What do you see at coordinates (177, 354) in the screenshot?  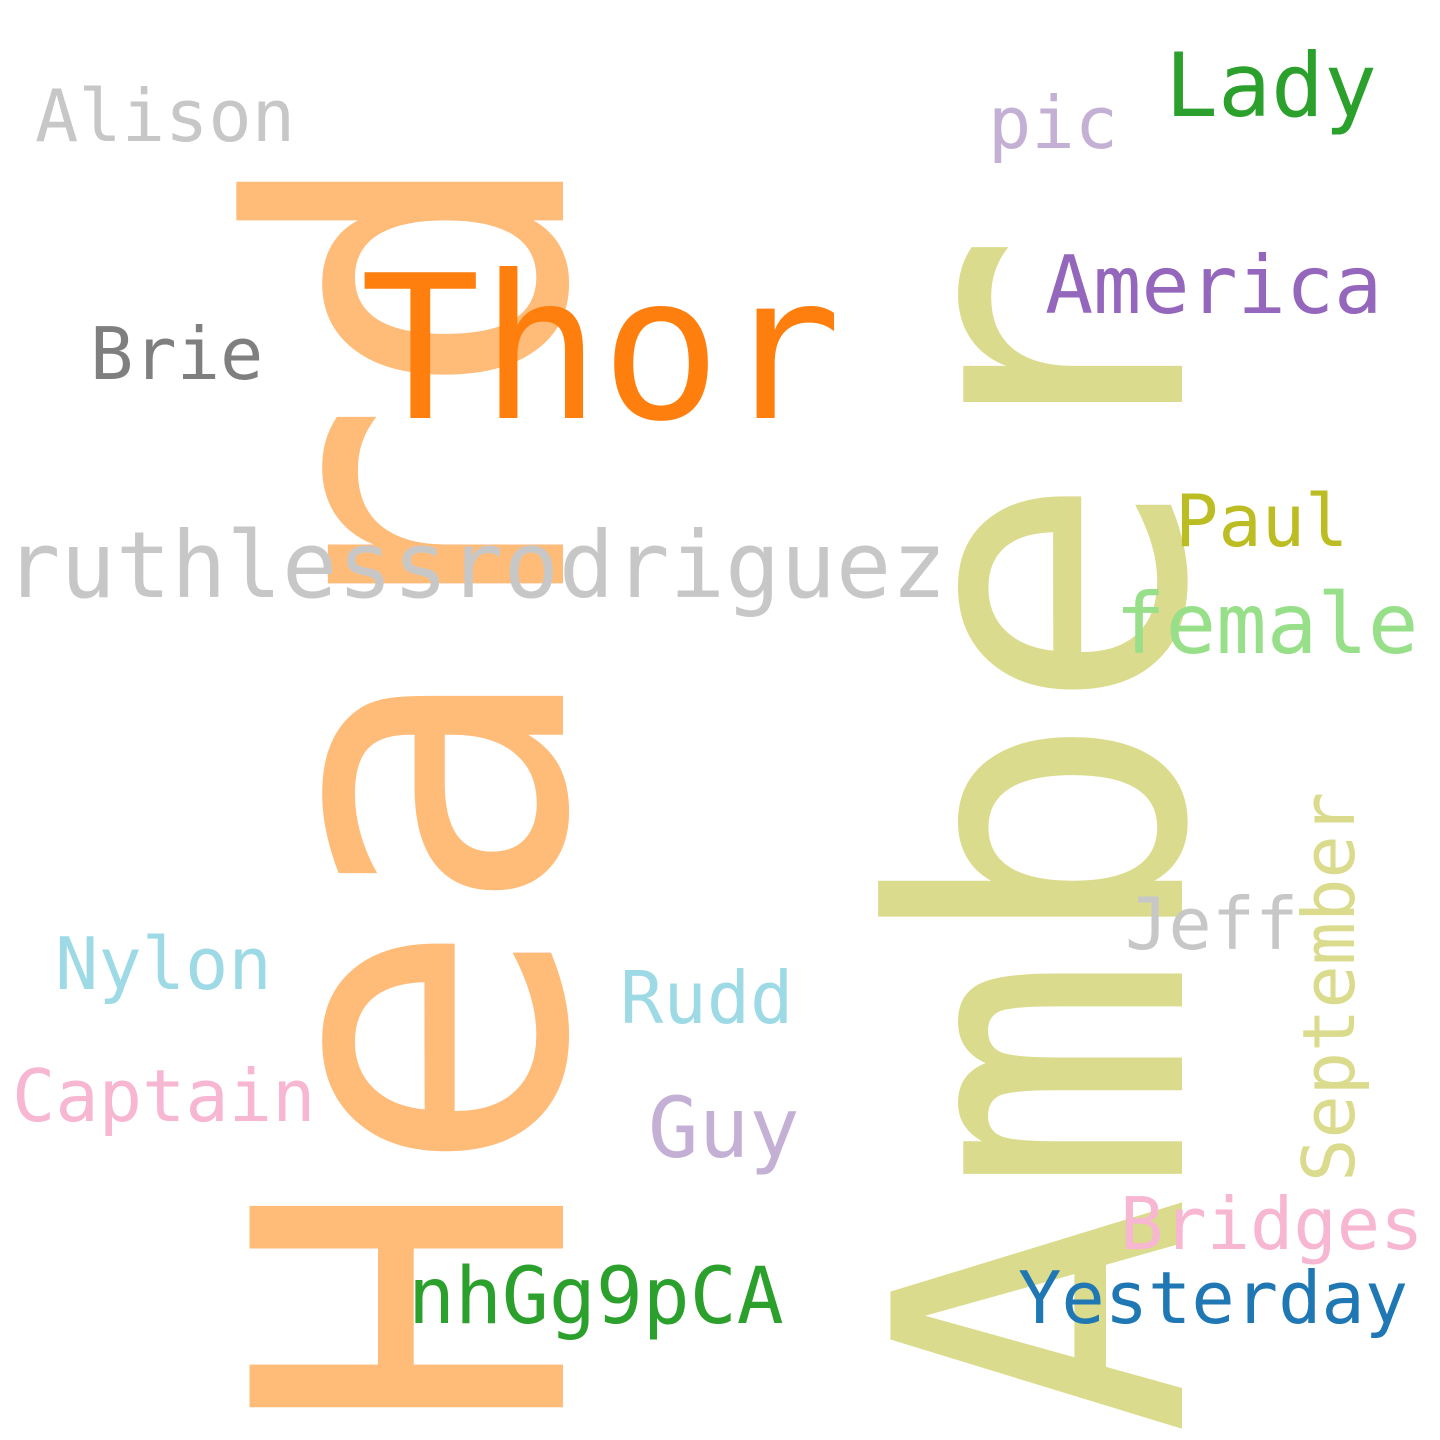 I see `word-brie: Brie` at bounding box center [177, 354].